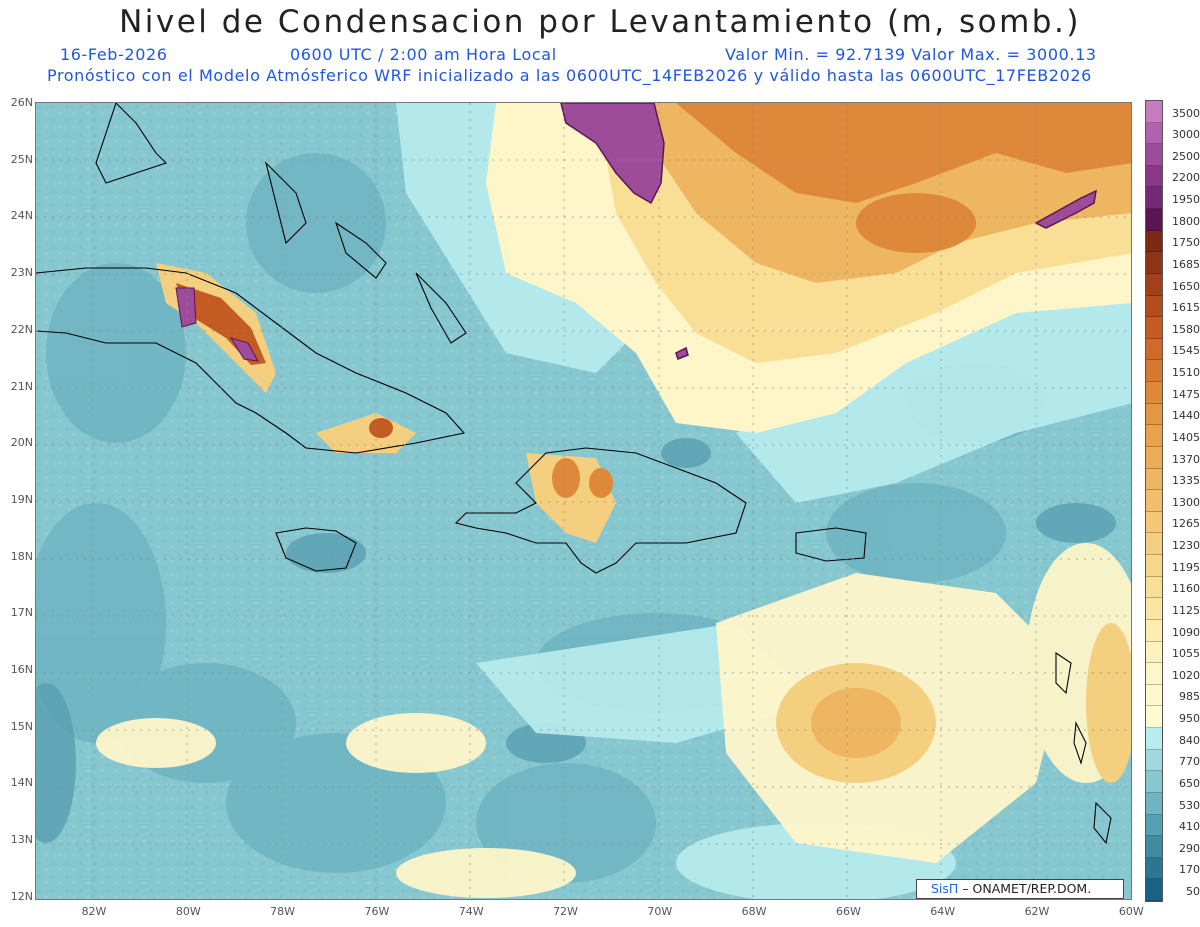  Describe the element at coordinates (1186, 178) in the screenshot. I see `legend-value-label: 2200` at that location.